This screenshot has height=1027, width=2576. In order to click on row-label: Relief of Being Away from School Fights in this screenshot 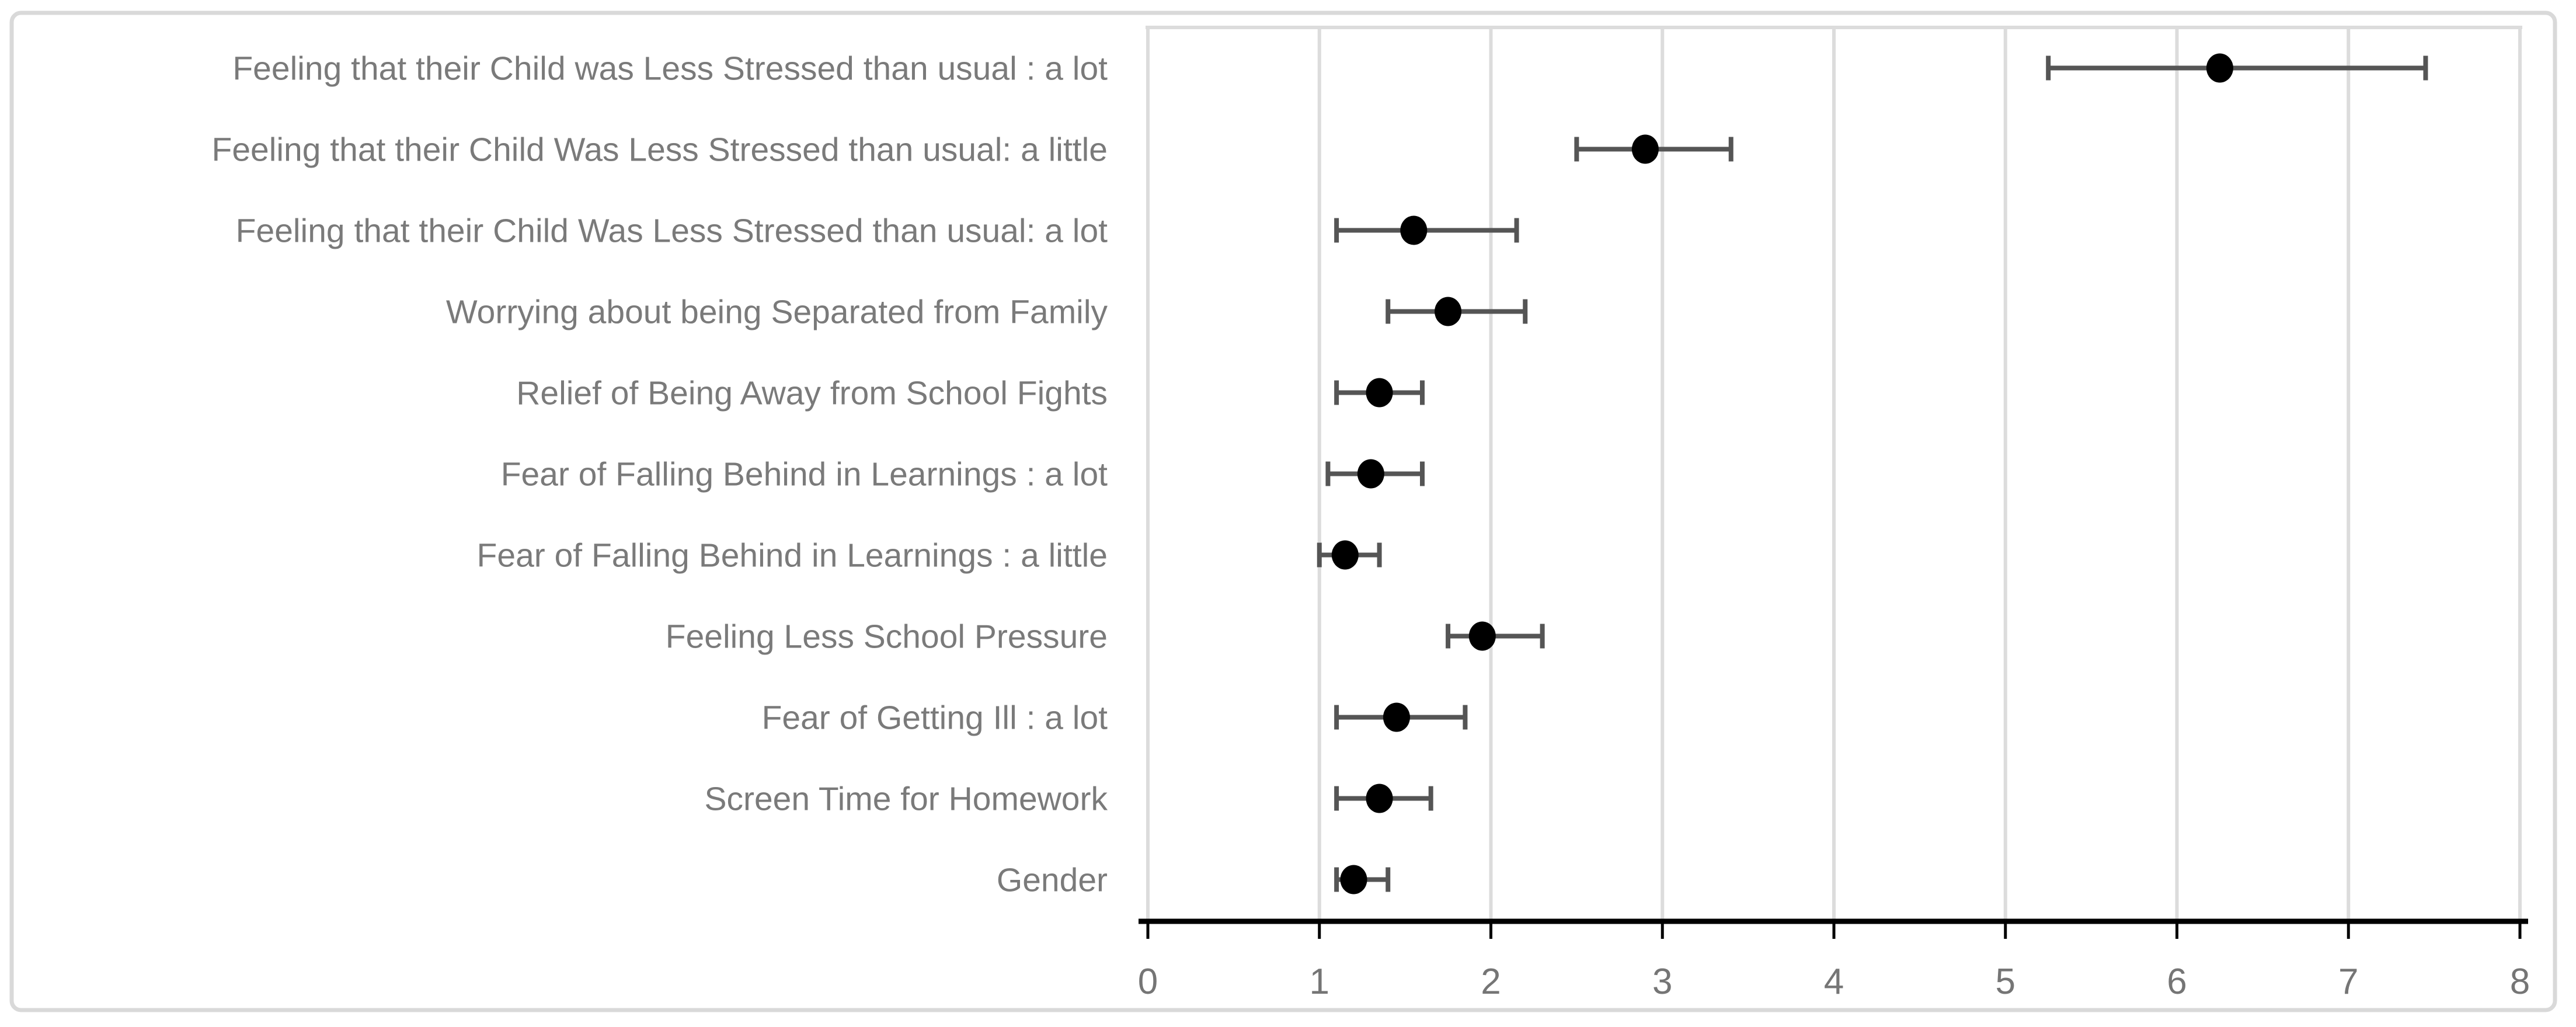, I will do `click(812, 393)`.